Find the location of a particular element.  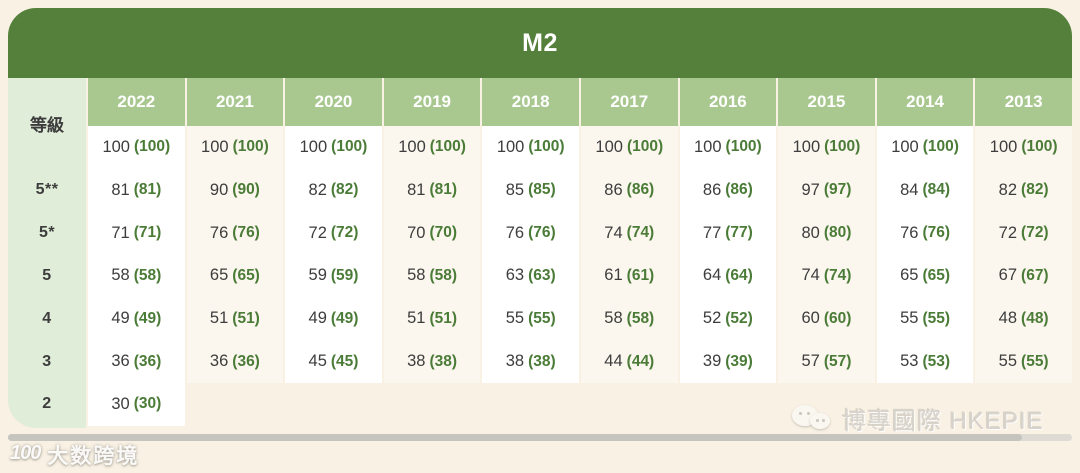

table-cell: 67 (67) is located at coordinates (1023, 276).